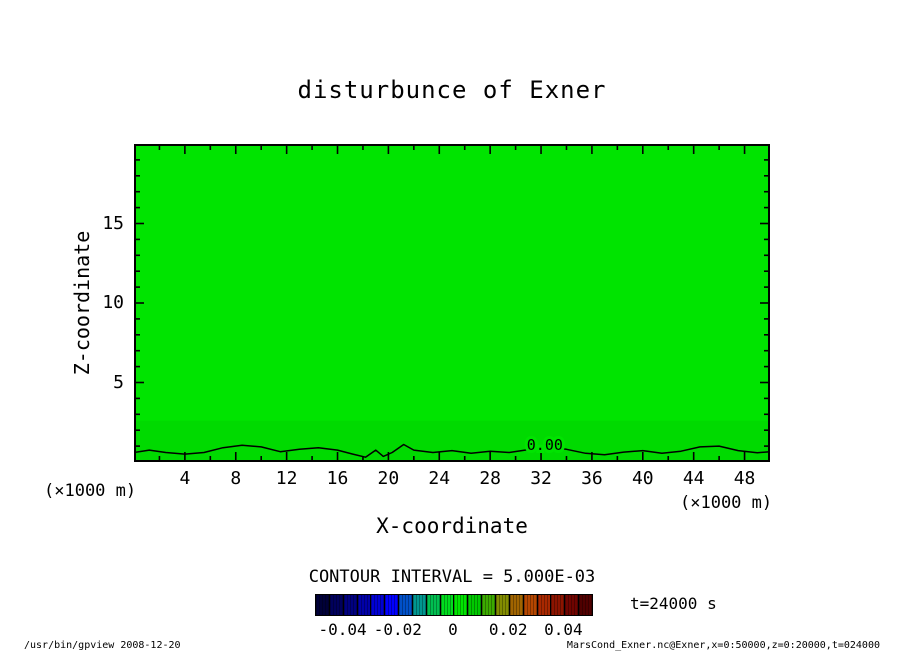  What do you see at coordinates (693, 478) in the screenshot?
I see `x-tick-label: 44` at bounding box center [693, 478].